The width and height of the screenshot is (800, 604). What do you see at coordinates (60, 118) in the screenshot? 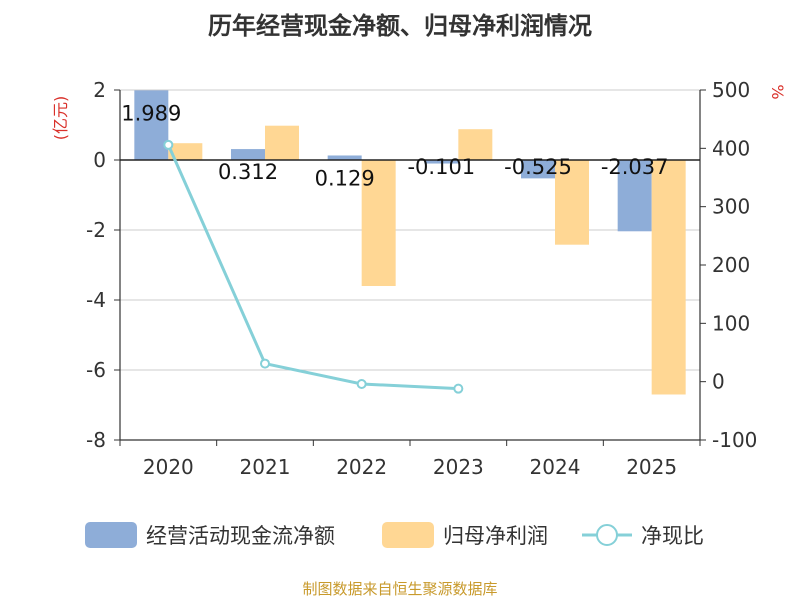
I see `left-axis-title: (亿元)` at bounding box center [60, 118].